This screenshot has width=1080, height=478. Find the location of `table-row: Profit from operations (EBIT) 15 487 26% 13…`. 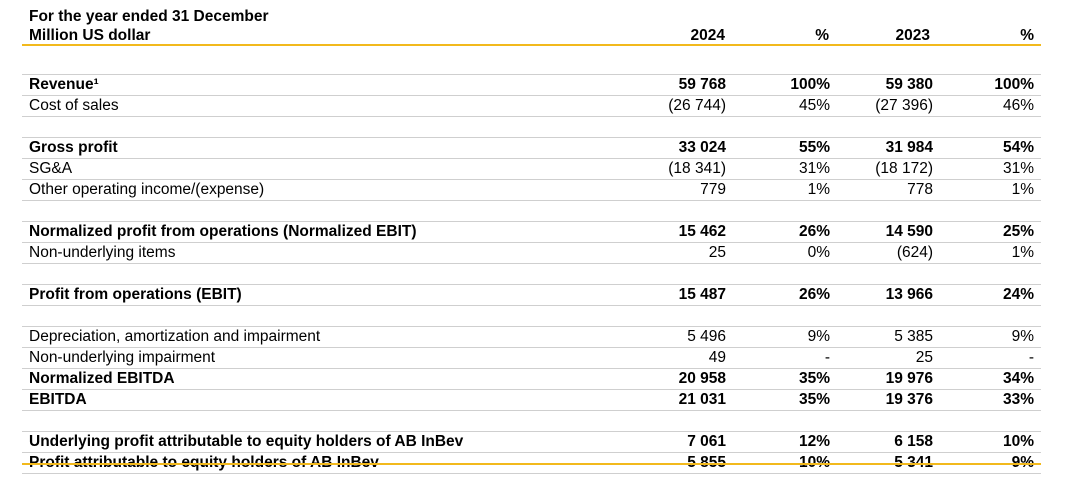

table-row: Profit from operations (EBIT) 15 487 26% 13… is located at coordinates (531, 295).